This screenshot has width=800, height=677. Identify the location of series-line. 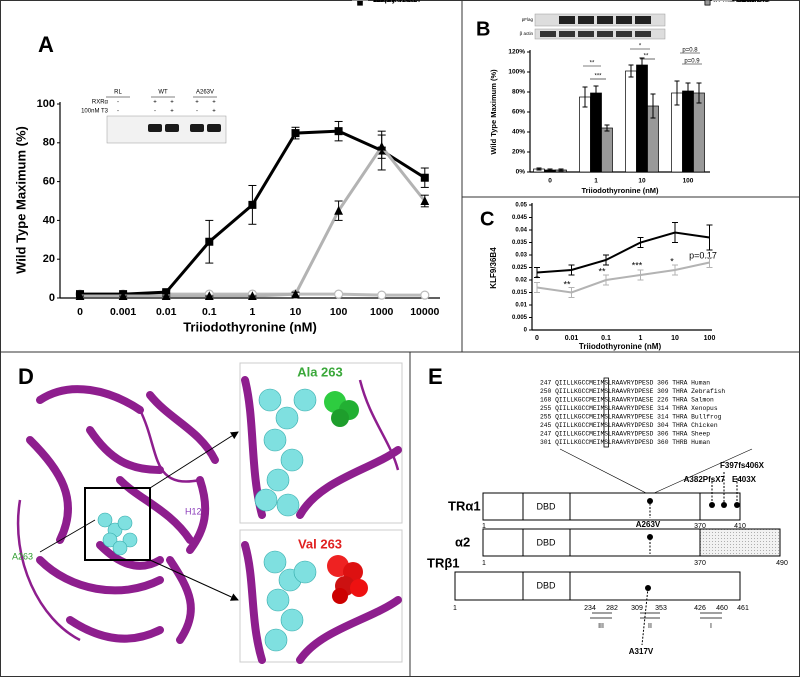
(623, 252).